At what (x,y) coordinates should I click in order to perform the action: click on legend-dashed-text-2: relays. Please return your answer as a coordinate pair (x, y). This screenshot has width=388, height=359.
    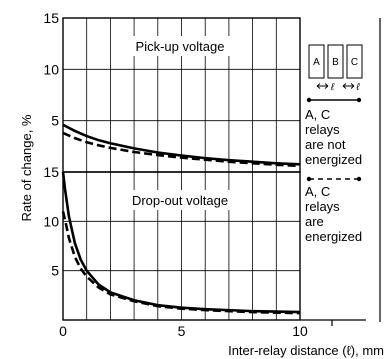
    Looking at the image, I should click on (322, 206).